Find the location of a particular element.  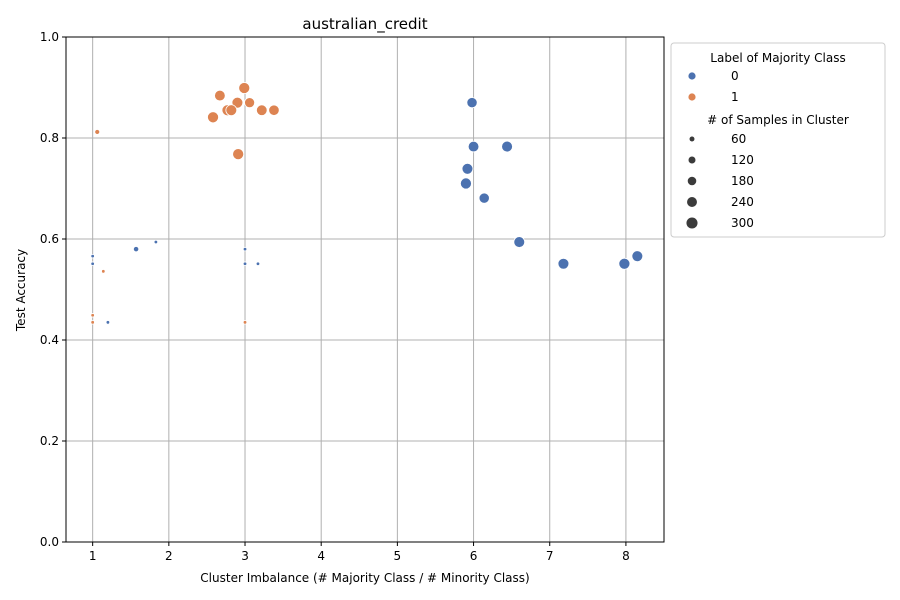

legend-size-label: 120 is located at coordinates (742, 160).